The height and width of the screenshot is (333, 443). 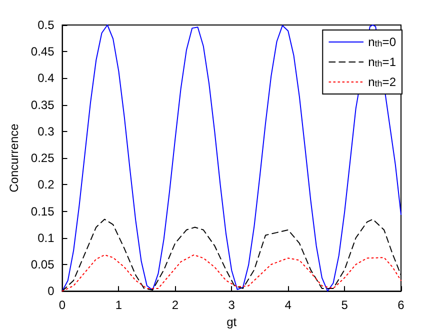 I want to click on legend-label: nth=2, so click(x=382, y=82).